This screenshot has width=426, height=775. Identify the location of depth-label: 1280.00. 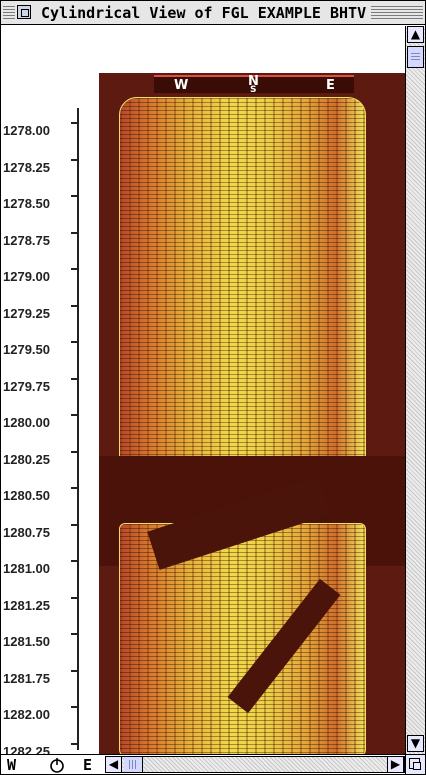
(26, 422).